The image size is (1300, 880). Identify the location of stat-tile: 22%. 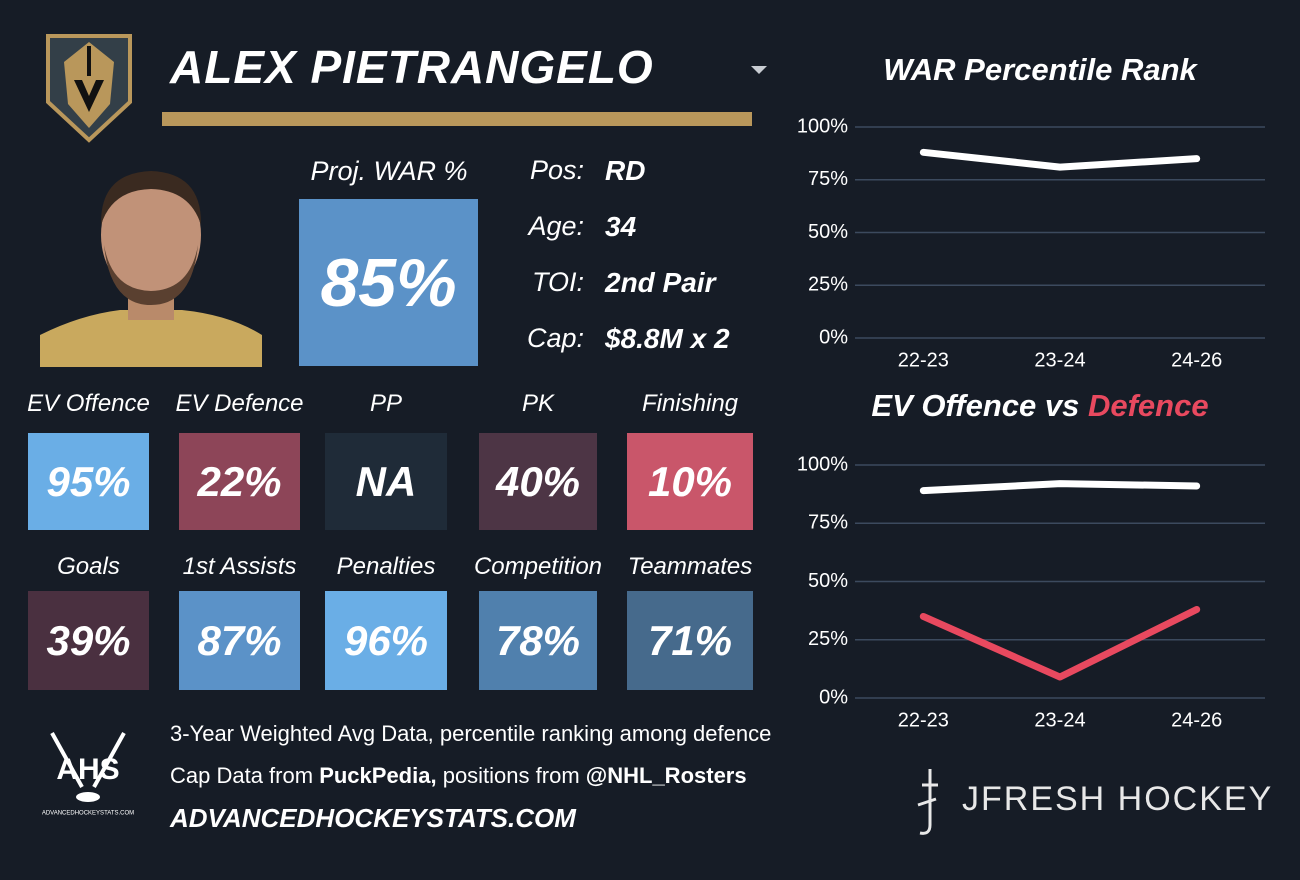
(239, 481).